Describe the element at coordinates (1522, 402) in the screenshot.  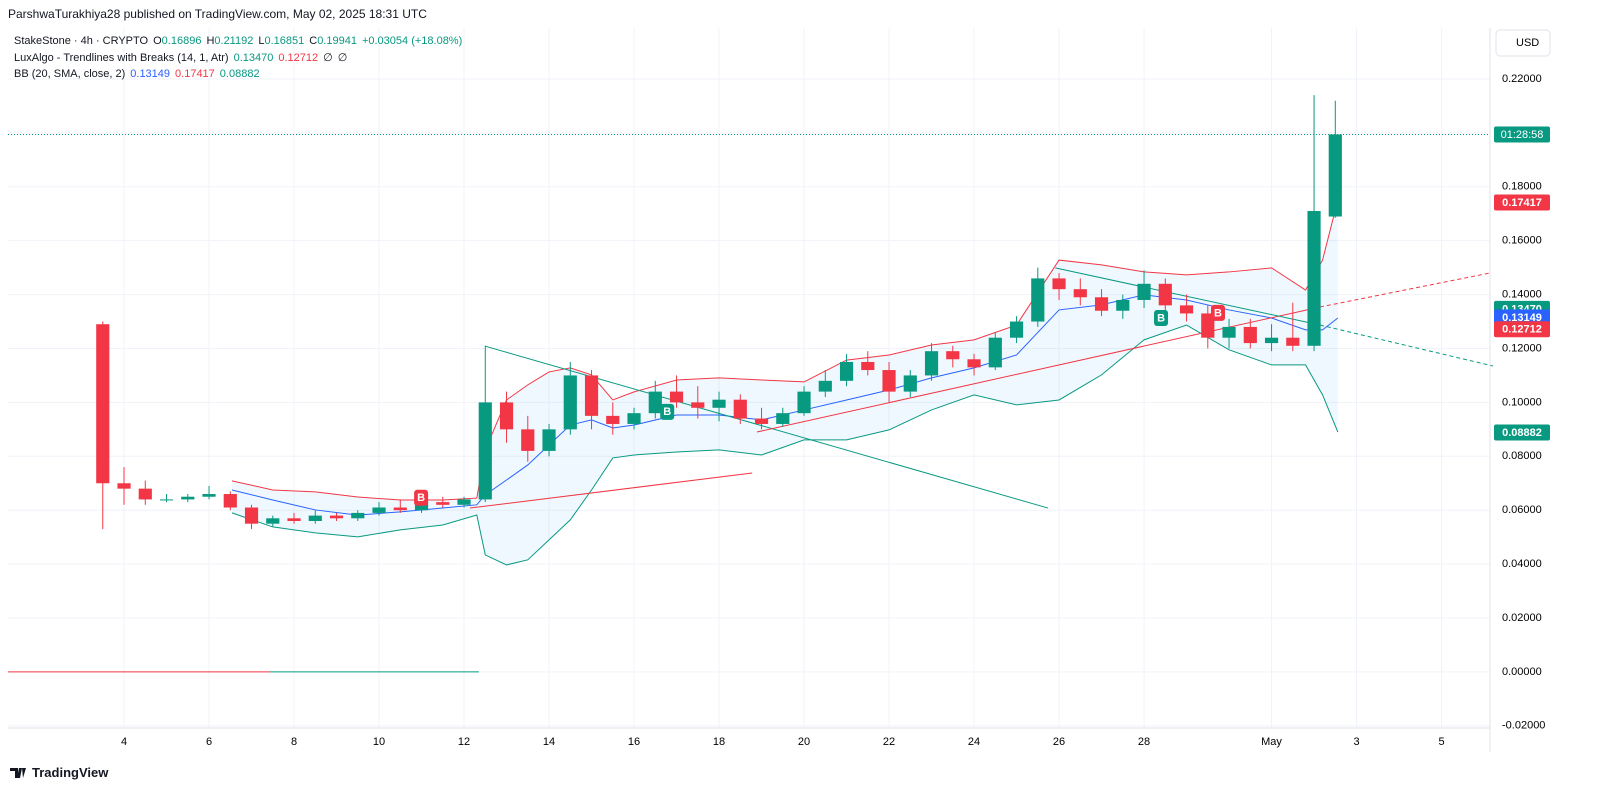
I see `y-tick-label: 0.10000` at that location.